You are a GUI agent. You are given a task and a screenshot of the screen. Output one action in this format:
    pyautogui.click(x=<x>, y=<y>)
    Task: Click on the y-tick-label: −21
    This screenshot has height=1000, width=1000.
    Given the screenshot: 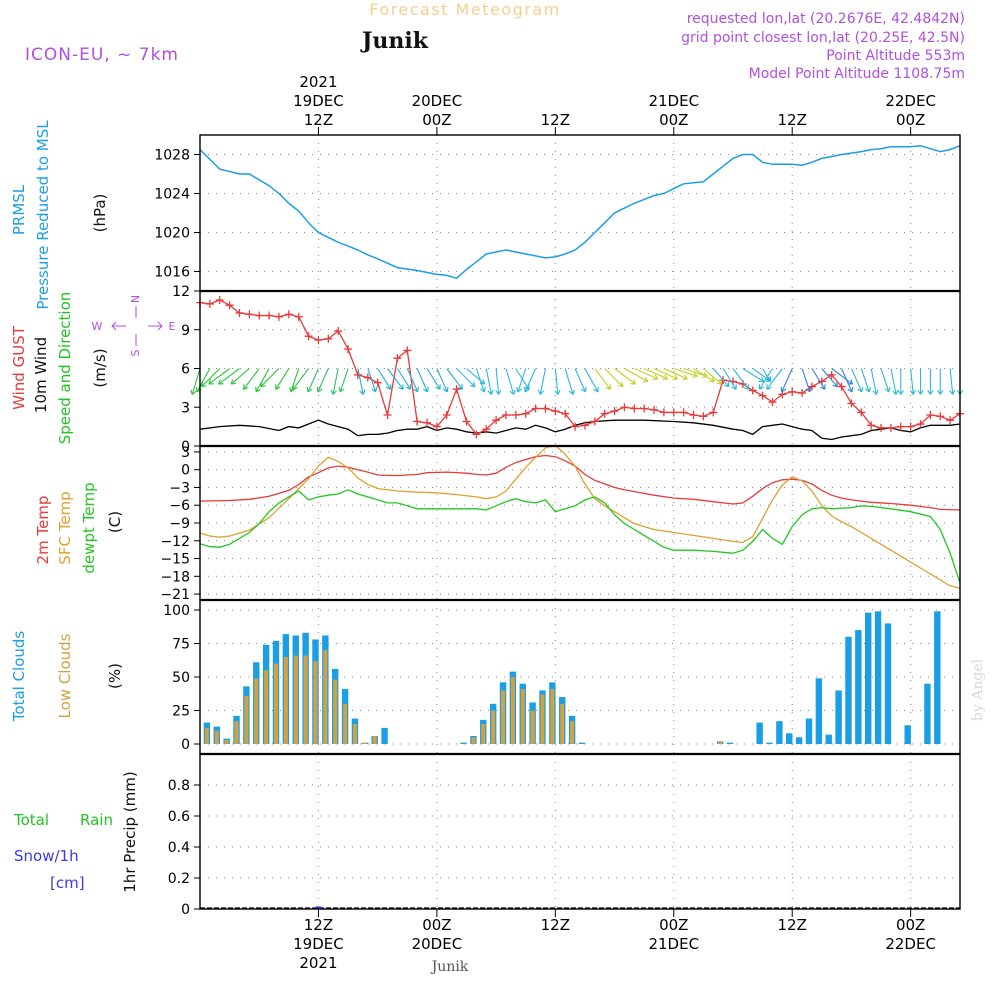 What is the action you would take?
    pyautogui.click(x=175, y=595)
    